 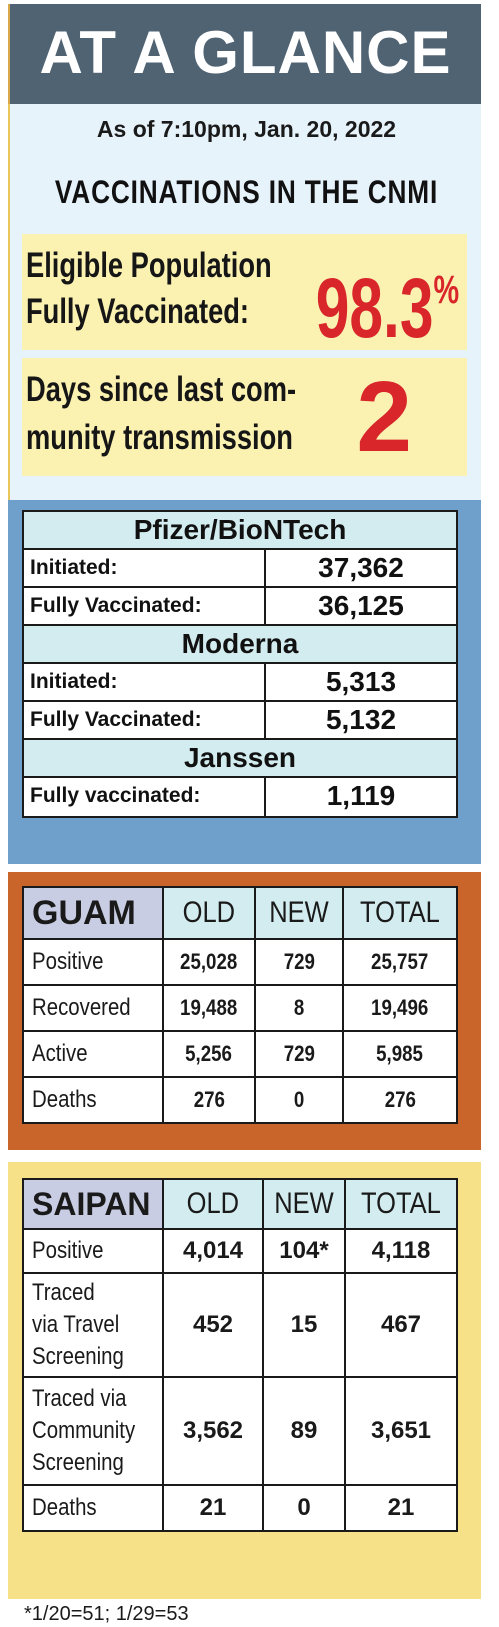 I want to click on pfizer-fully-value: 36,125, so click(x=361, y=605).